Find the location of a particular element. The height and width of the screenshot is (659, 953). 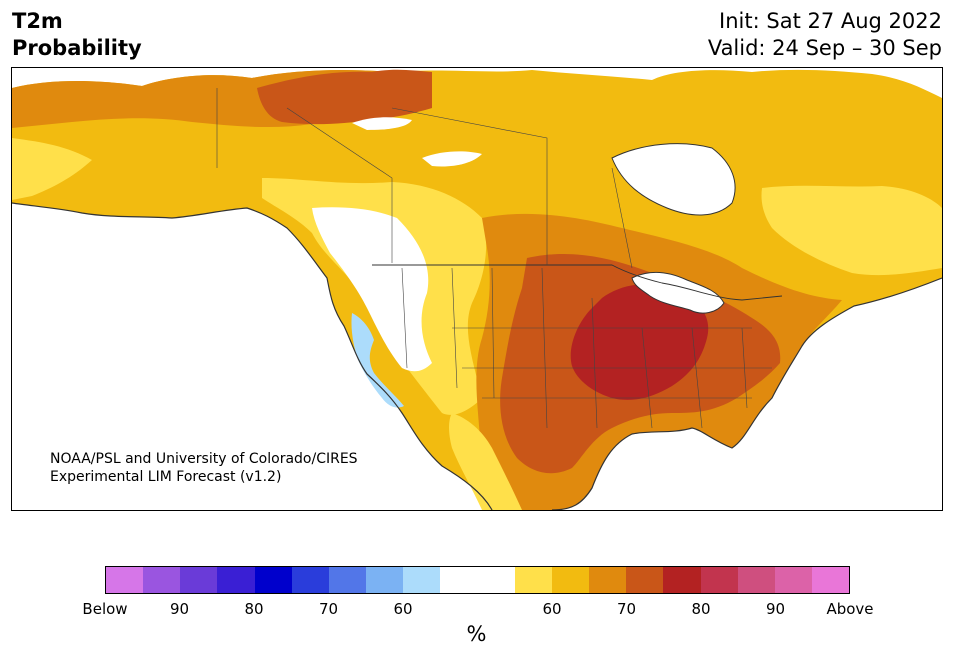

east-coastline is located at coordinates (746, 393).